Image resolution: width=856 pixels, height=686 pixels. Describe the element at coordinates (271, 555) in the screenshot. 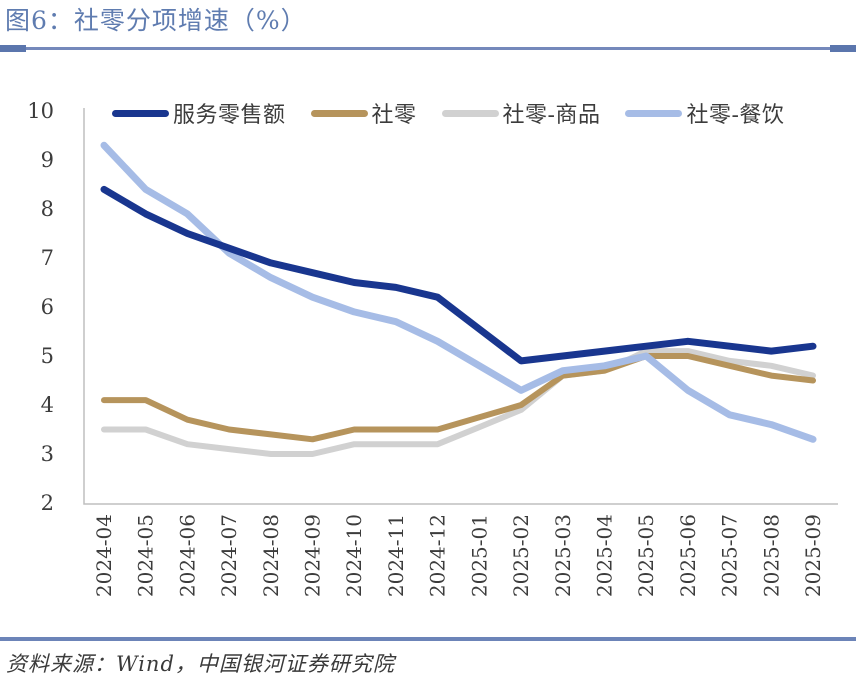

I see `x-tick-label: 2024-08` at that location.